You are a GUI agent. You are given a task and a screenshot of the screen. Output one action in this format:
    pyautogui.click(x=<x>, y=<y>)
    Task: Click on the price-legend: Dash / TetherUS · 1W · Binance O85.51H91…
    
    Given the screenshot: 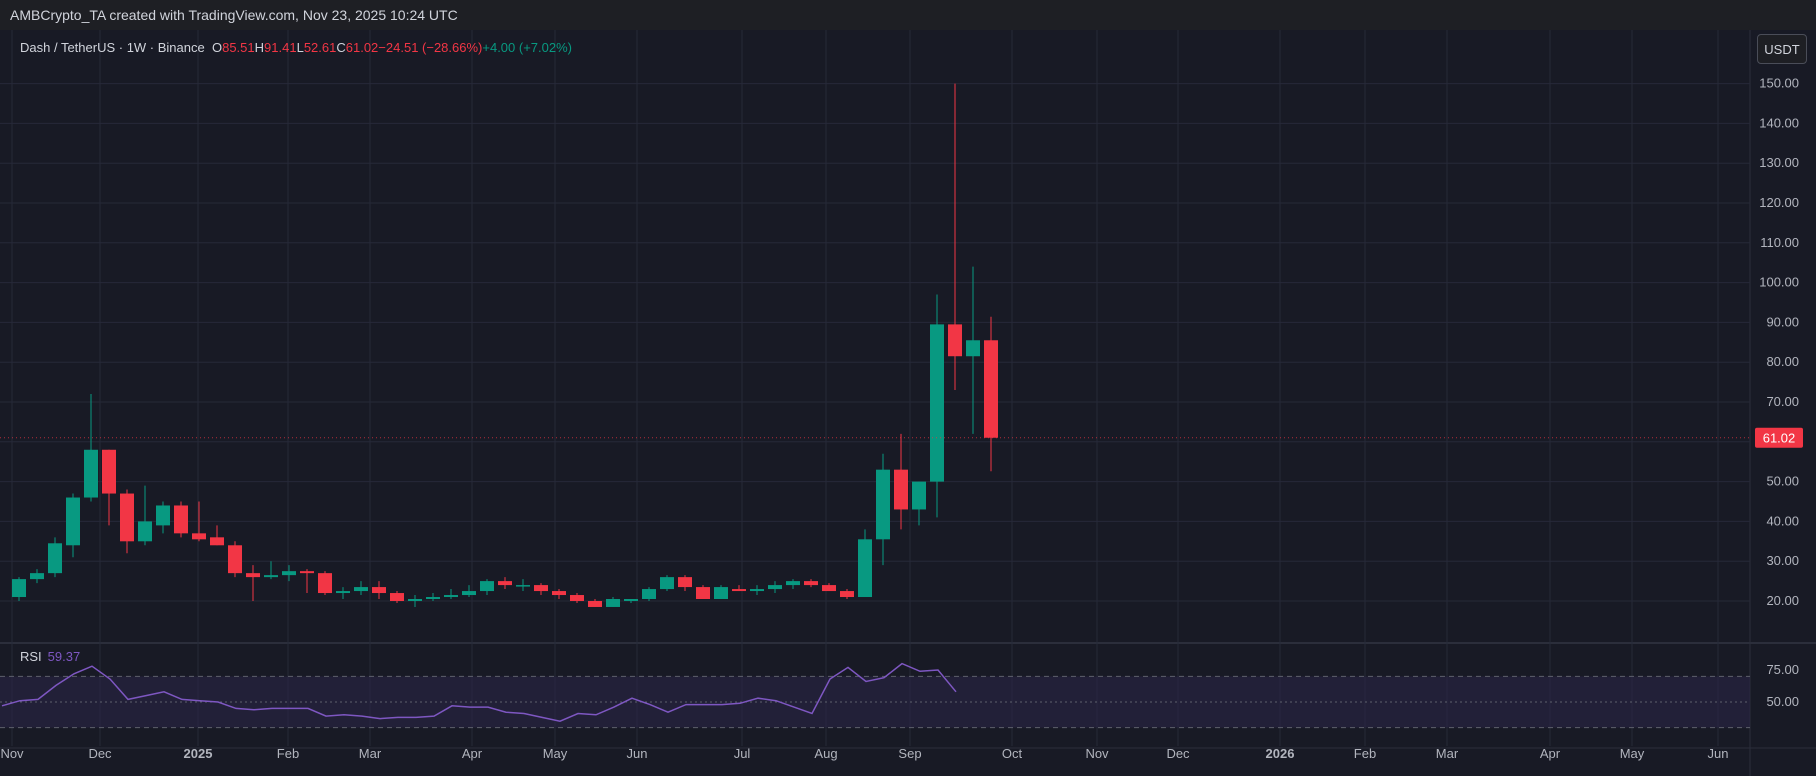 What is the action you would take?
    pyautogui.click(x=296, y=47)
    